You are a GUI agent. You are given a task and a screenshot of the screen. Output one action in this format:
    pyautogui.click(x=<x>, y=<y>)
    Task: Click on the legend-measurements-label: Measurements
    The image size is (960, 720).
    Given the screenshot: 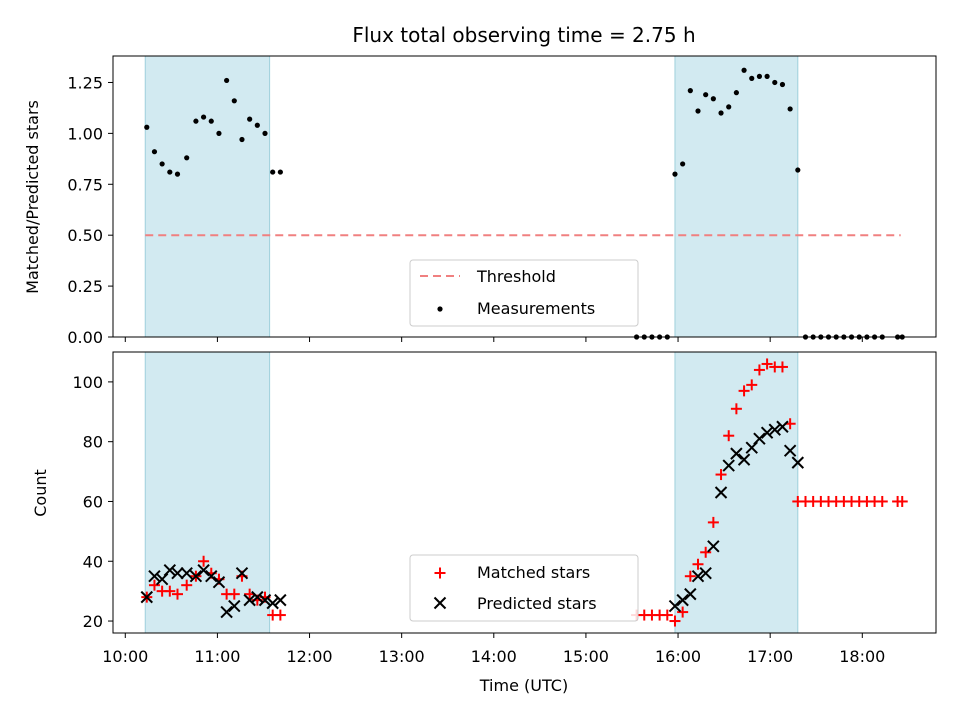 What is the action you would take?
    pyautogui.click(x=536, y=308)
    